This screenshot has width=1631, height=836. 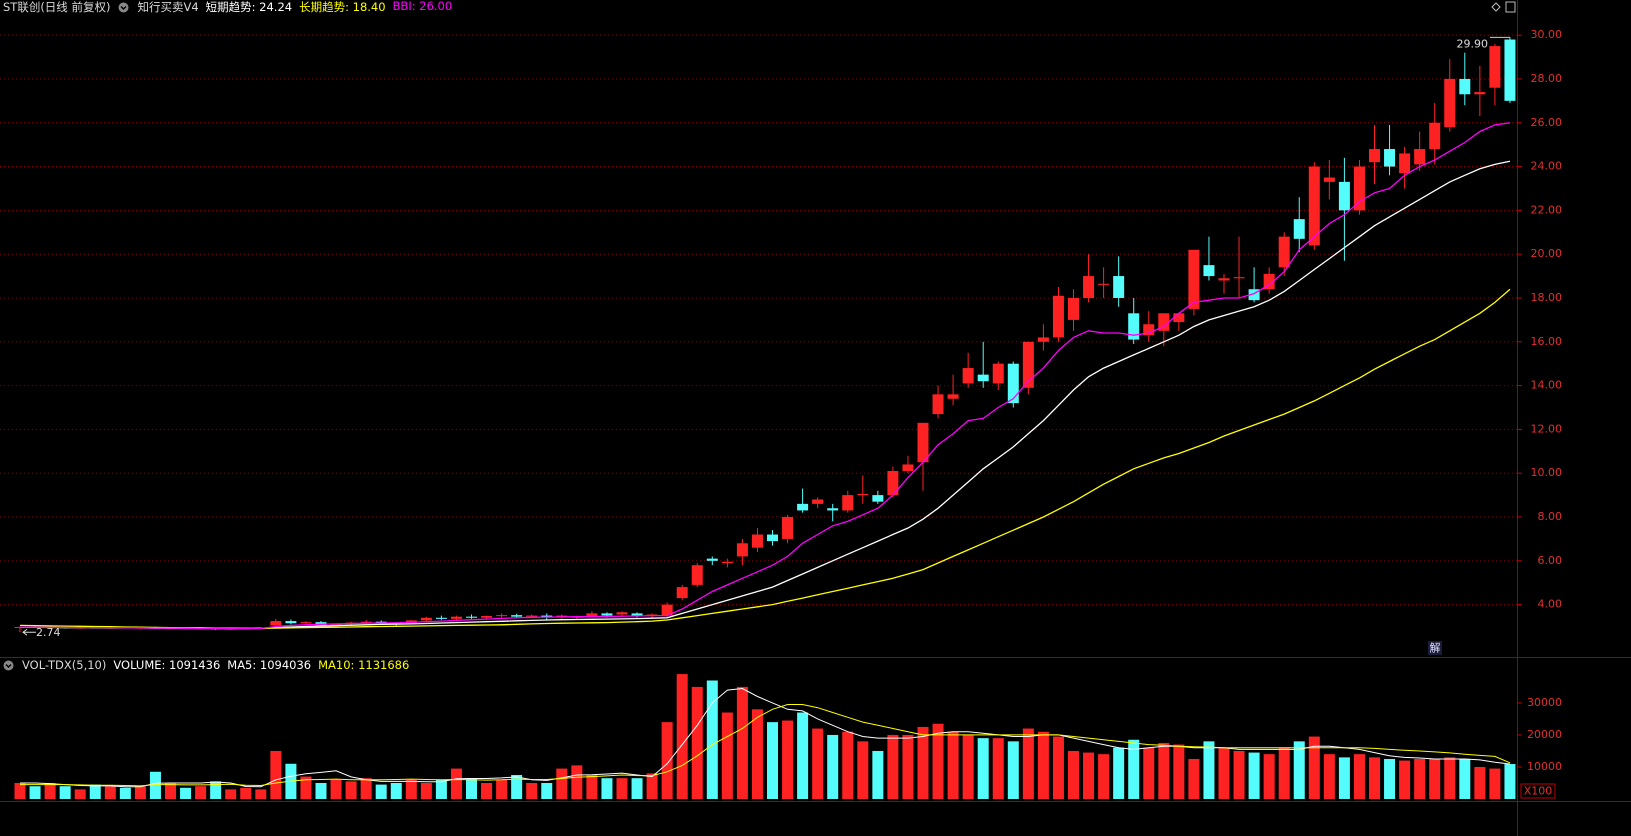 I want to click on legend-item: MA10: 1131686, so click(x=364, y=665).